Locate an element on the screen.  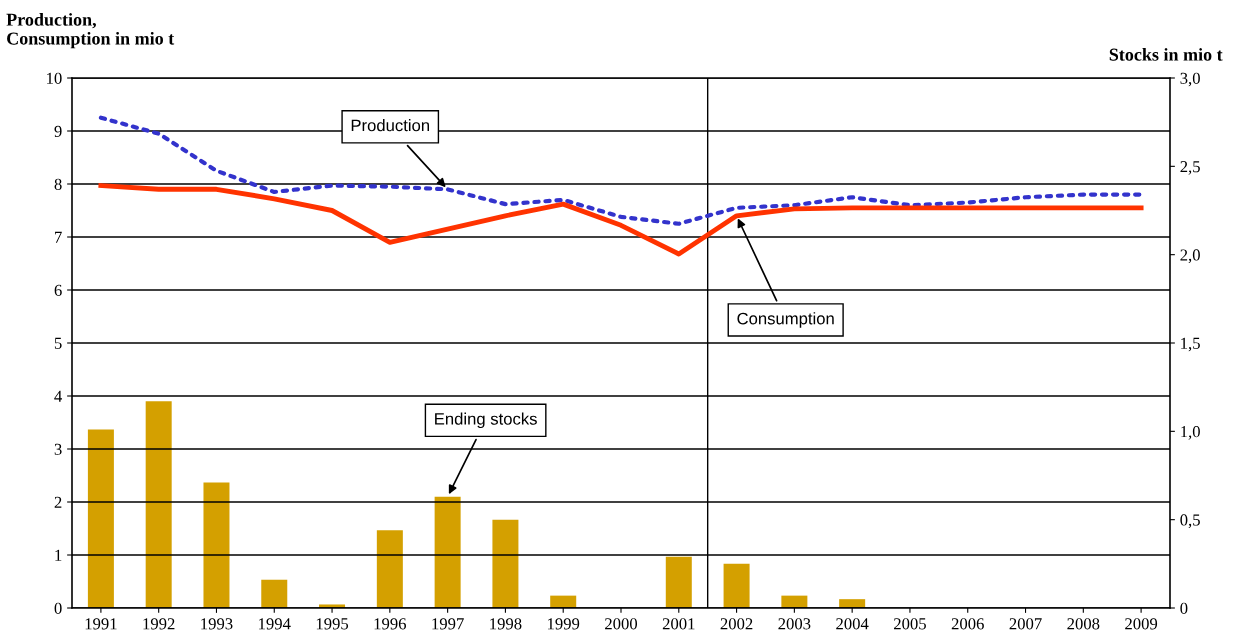
y-tick-label: 8 is located at coordinates (58, 184).